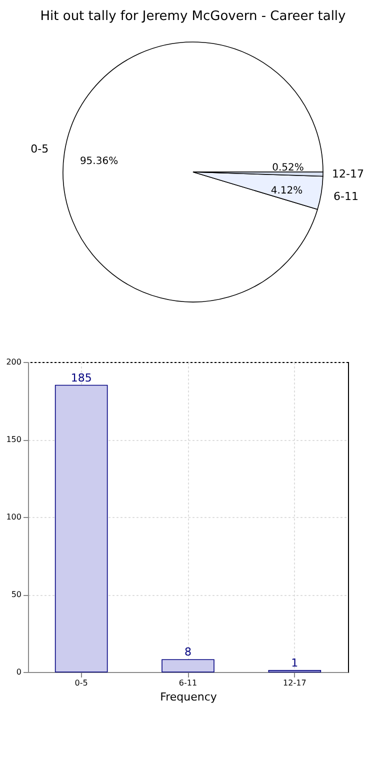  Describe the element at coordinates (81, 683) in the screenshot. I see `x-tick-label: 0-5` at that location.